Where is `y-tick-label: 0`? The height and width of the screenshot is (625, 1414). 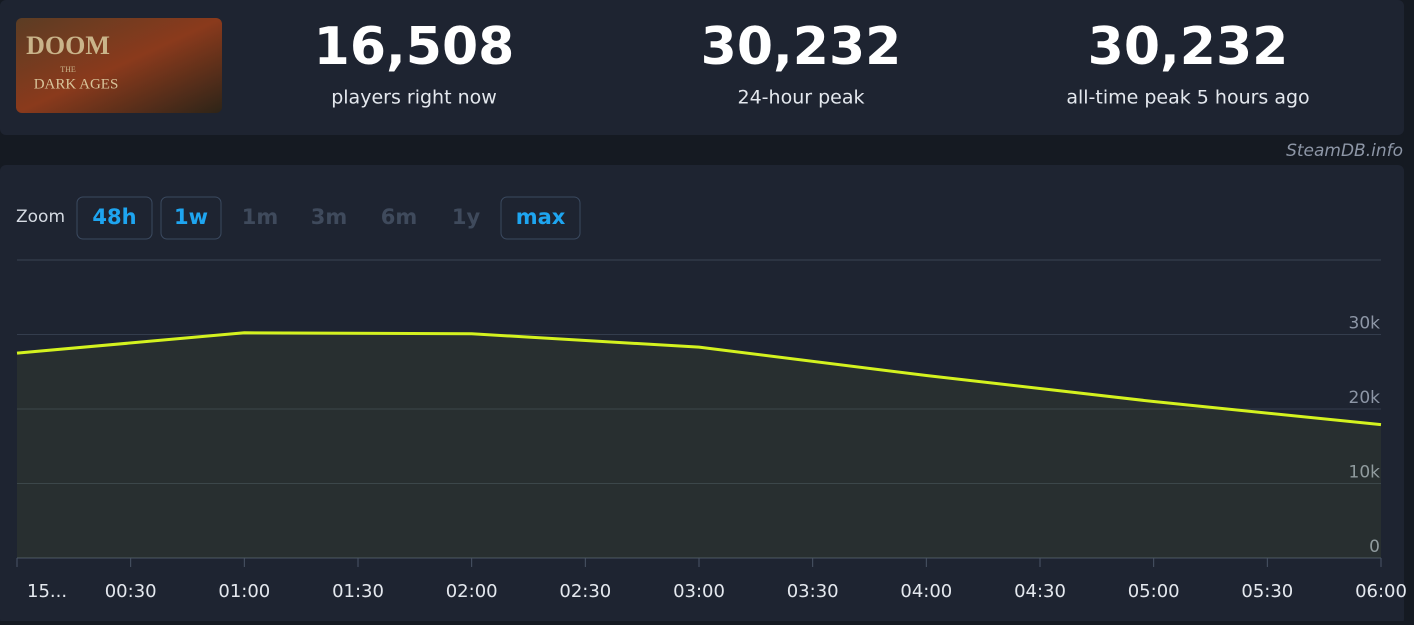
y-tick-label: 0 is located at coordinates (1374, 547).